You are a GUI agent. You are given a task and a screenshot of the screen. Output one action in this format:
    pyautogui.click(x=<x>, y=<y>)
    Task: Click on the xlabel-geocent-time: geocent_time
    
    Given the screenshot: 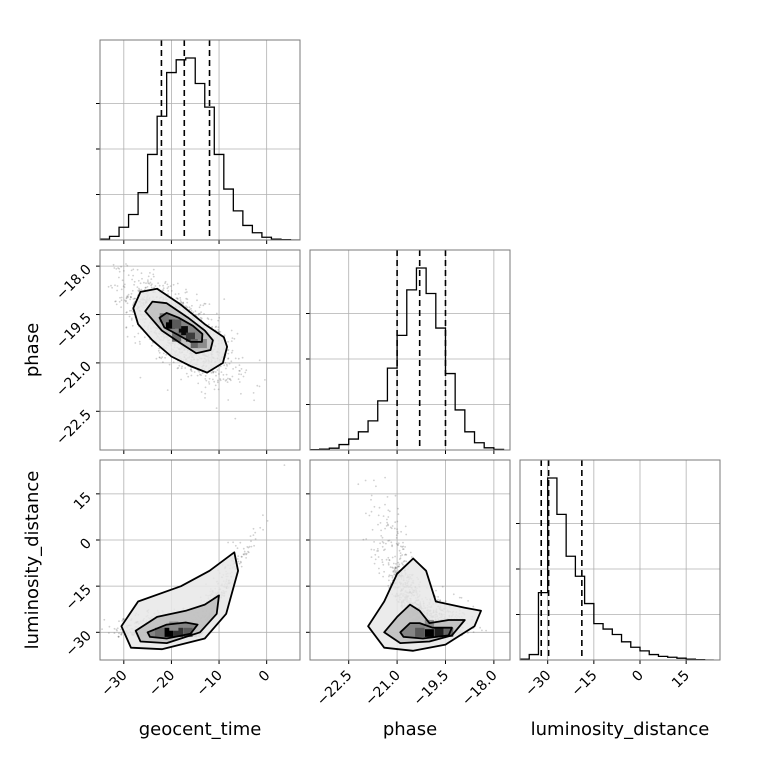 What is the action you would take?
    pyautogui.click(x=200, y=729)
    